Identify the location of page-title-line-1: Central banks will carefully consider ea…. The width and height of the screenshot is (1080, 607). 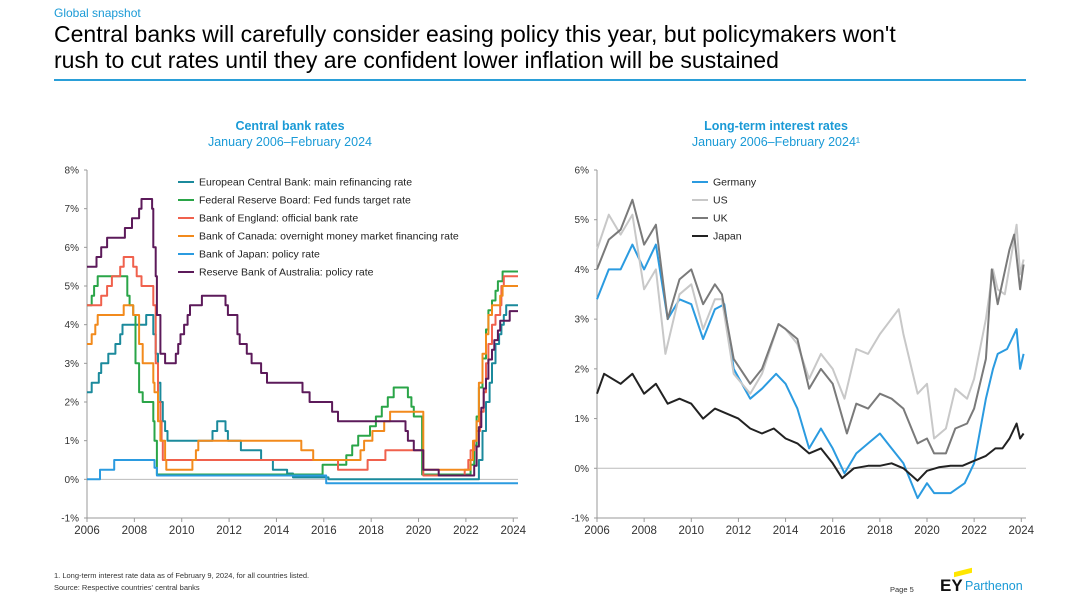
(475, 34).